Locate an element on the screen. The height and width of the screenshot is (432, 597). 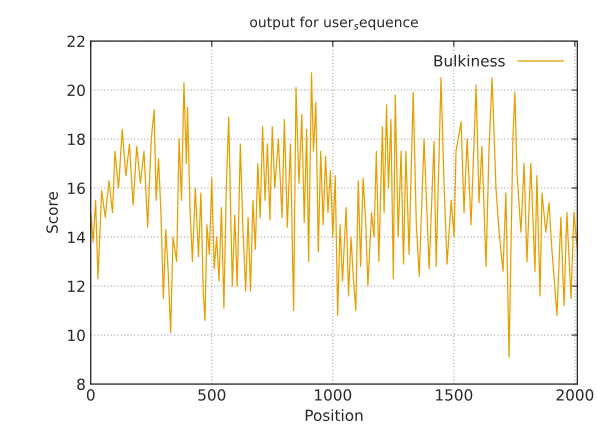
y-tick-label: 14 is located at coordinates (77, 237).